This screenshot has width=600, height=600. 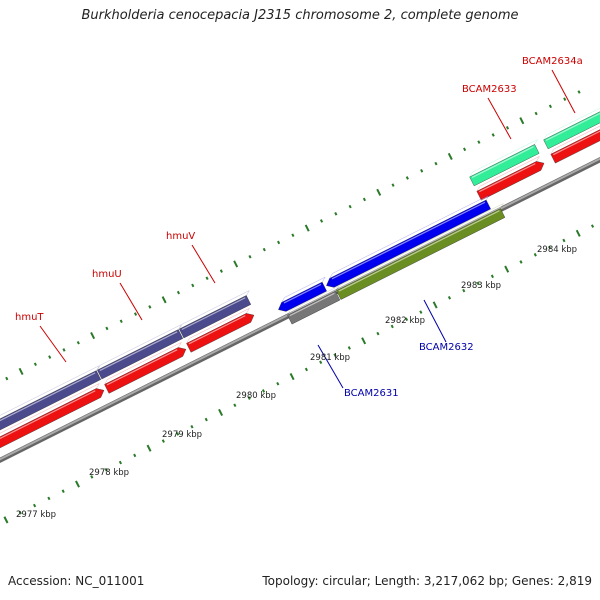 I want to click on cds-hmuT-shine, so click(x=48, y=415).